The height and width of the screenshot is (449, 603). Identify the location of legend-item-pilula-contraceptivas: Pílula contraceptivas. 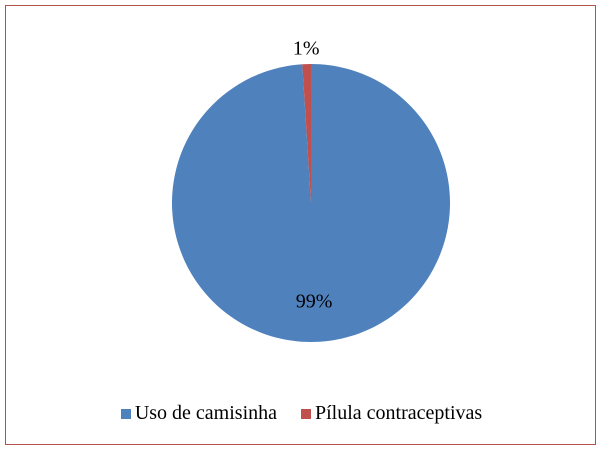
(391, 413).